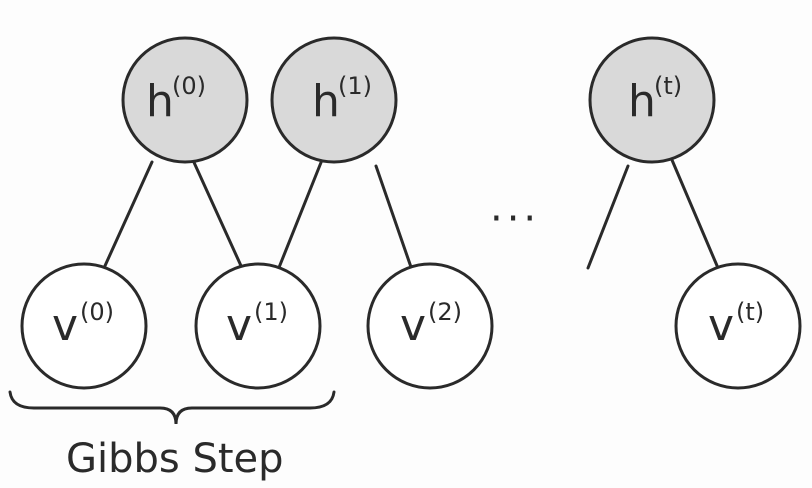  Describe the element at coordinates (445, 312) in the screenshot. I see `node-v2-sup: (2)` at that location.